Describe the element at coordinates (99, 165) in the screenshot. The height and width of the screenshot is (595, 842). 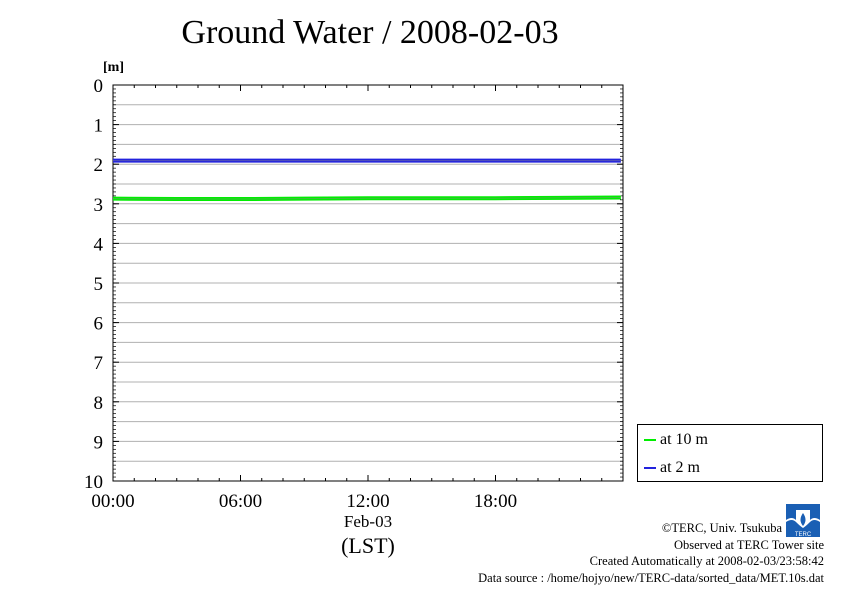
I see `y-tick-label: 2` at that location.